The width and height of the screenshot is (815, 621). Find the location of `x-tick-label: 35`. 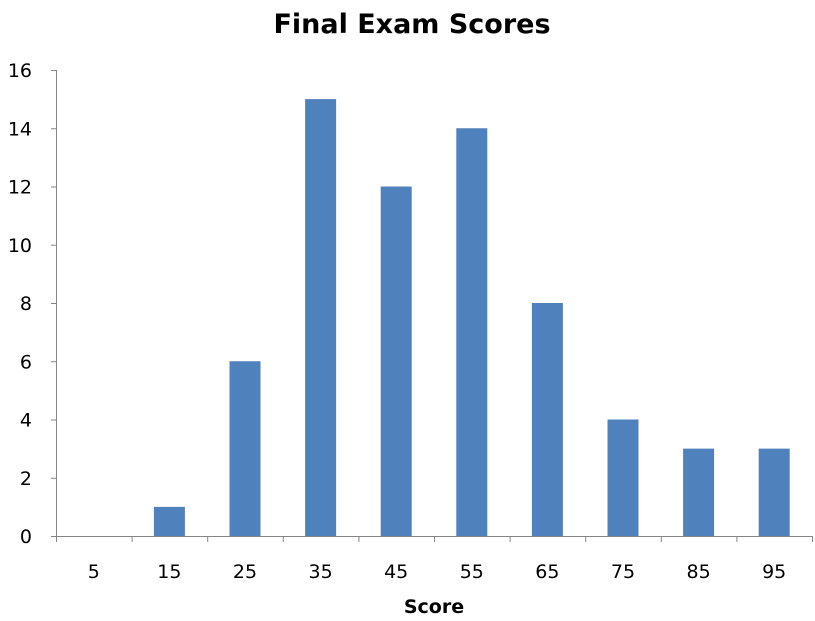

x-tick-label: 35 is located at coordinates (321, 572).